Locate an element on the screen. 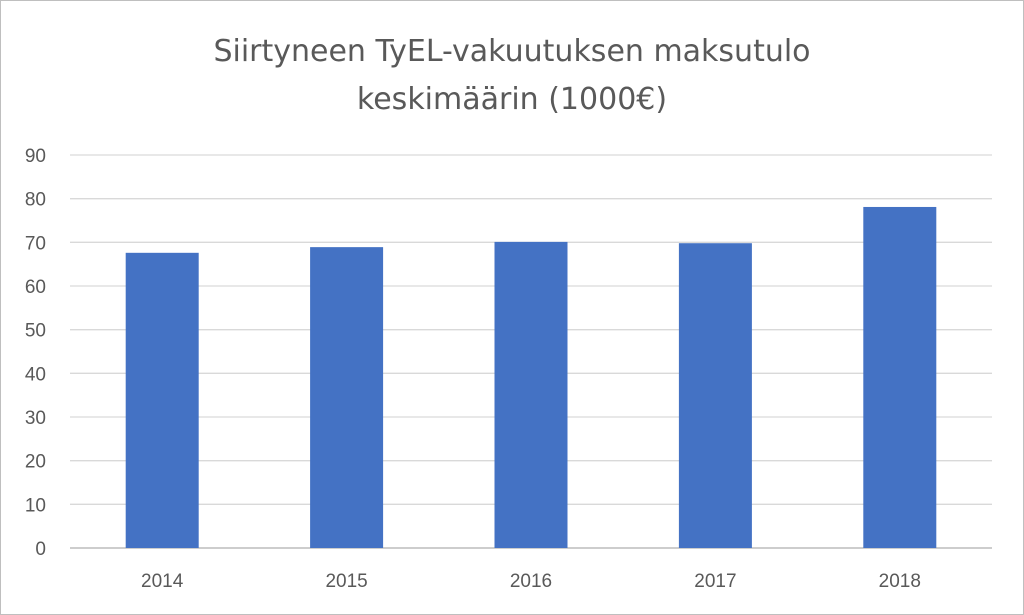  y-tick-label-50: 50 is located at coordinates (35, 331).